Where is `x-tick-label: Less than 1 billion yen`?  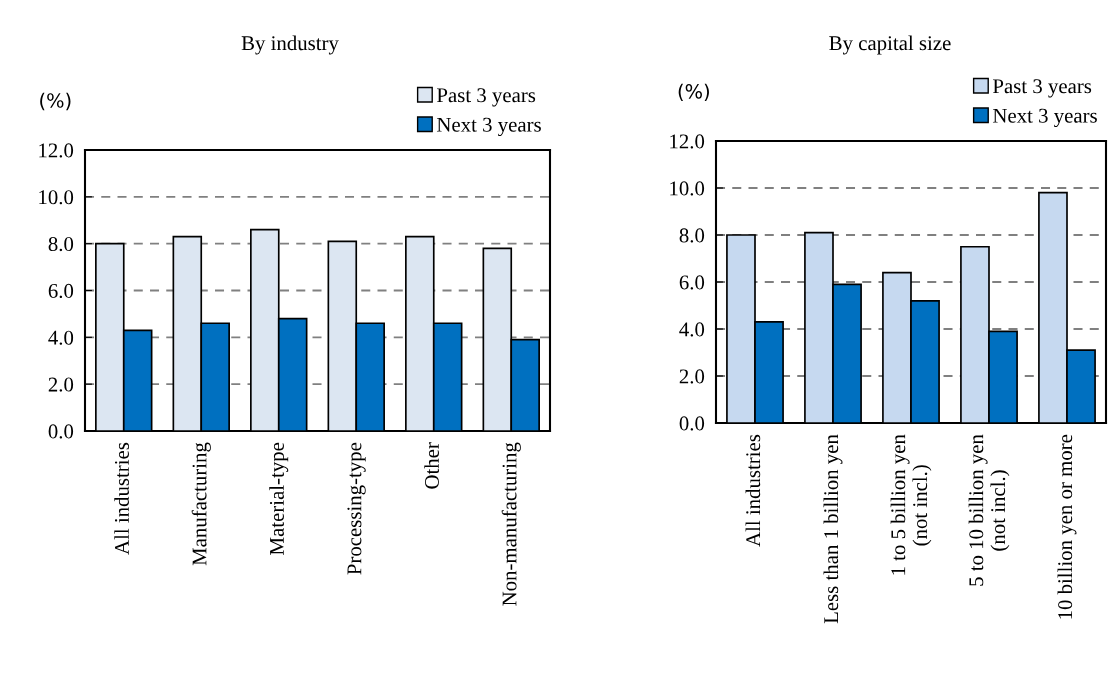 x-tick-label: Less than 1 billion yen is located at coordinates (833, 529).